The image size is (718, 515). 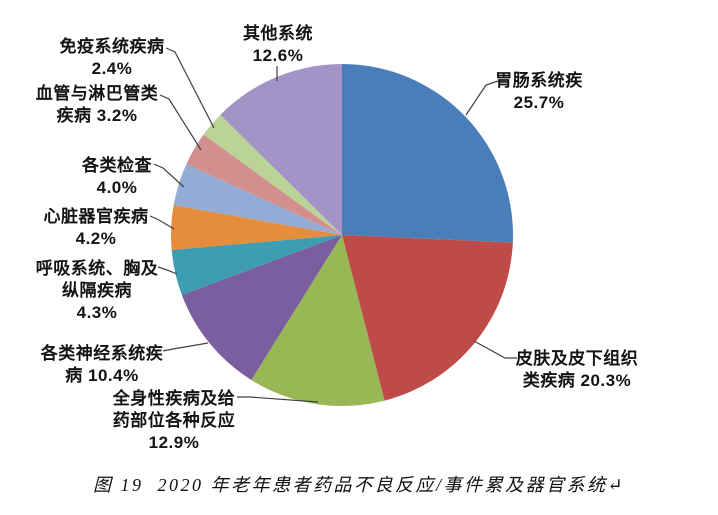 I want to click on callout-label-7: 血管与淋巴管类 疾病 3.2%, so click(x=97, y=104).